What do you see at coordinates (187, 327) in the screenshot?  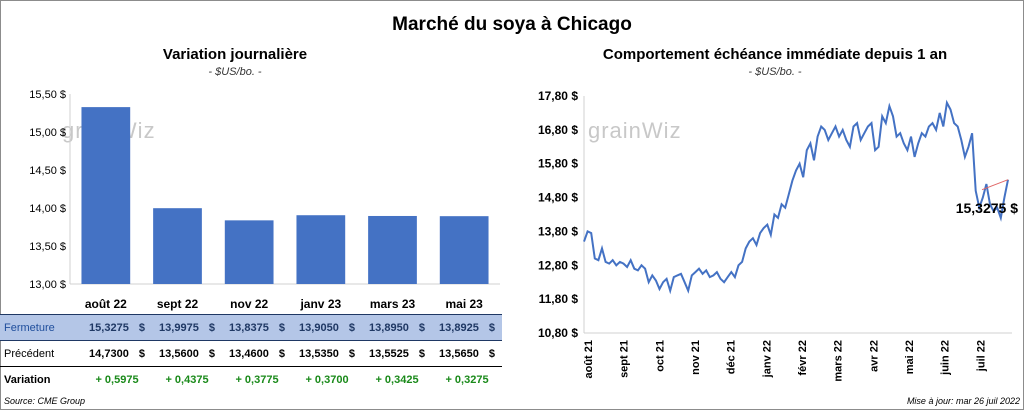 I see `table-cell: 13,9975 $` at bounding box center [187, 327].